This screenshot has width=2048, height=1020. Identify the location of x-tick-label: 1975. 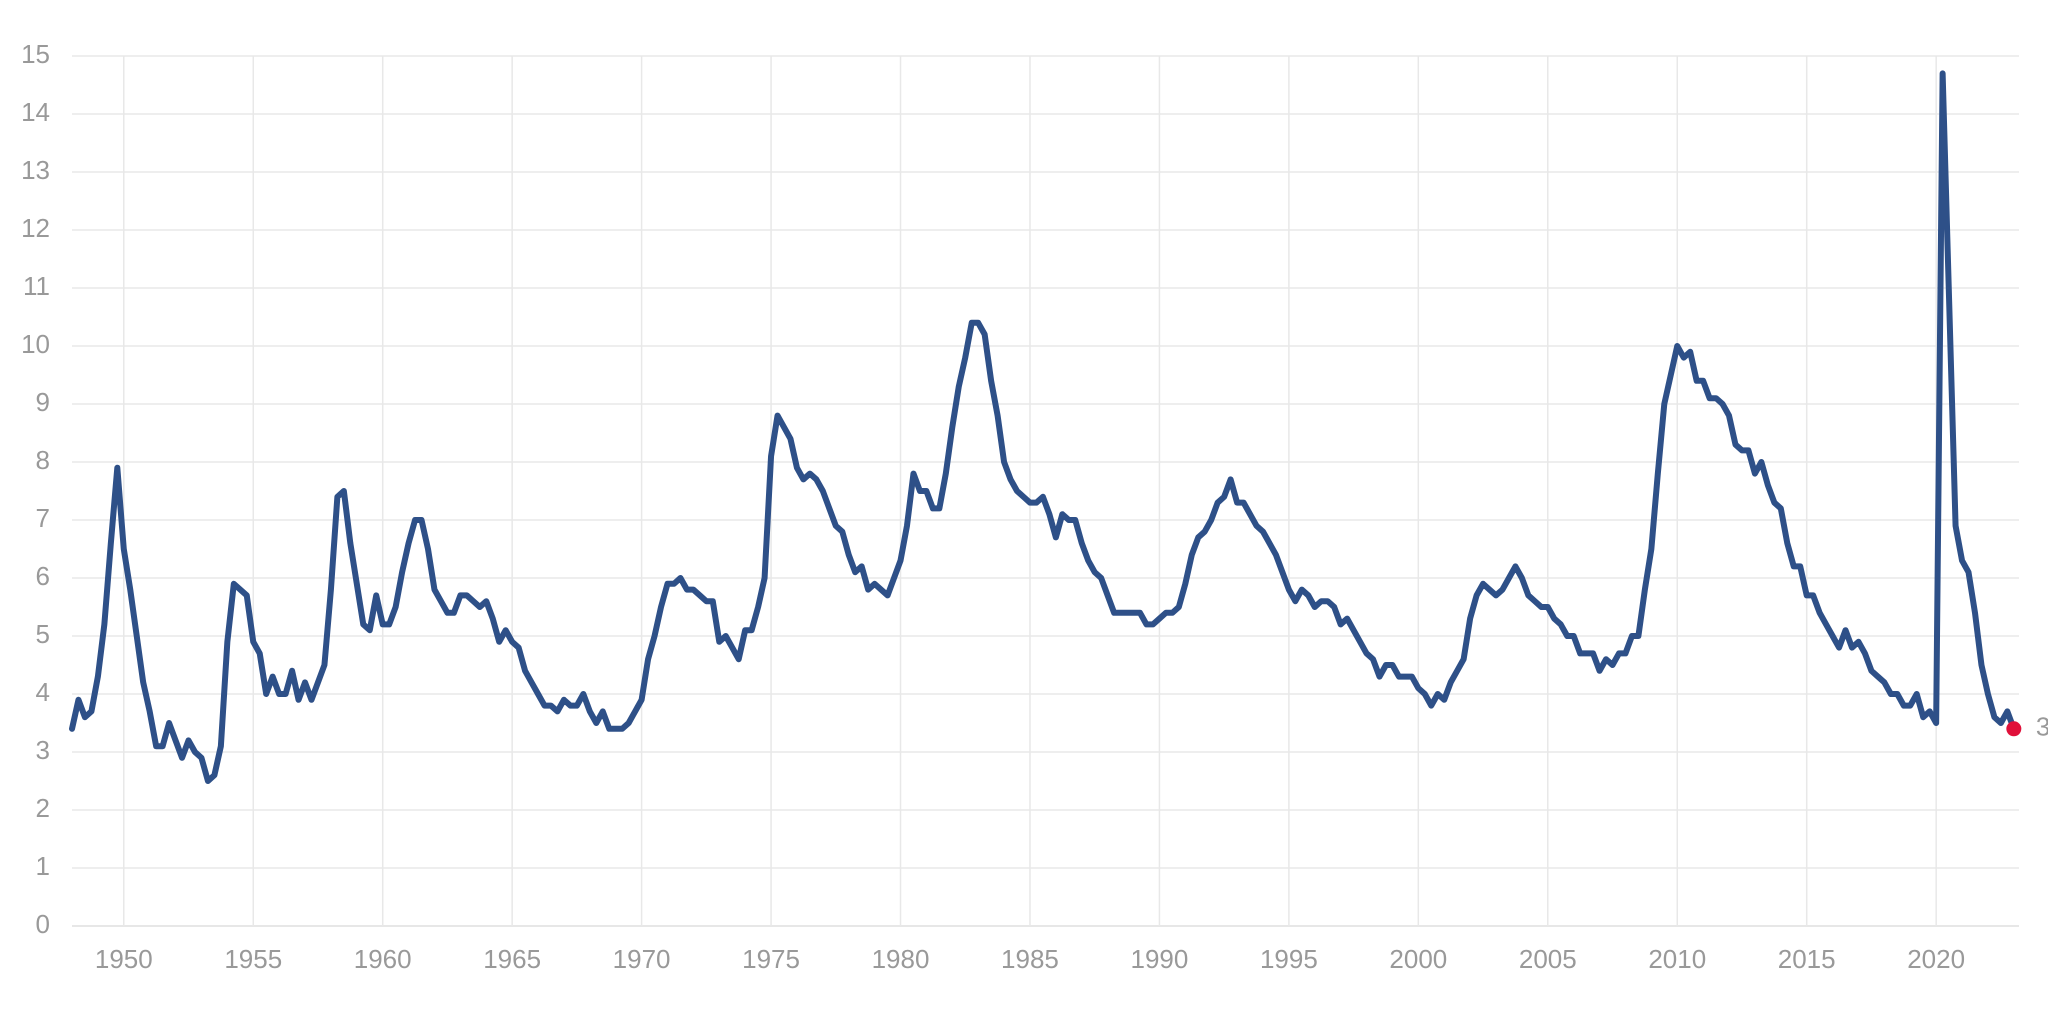
(771, 959).